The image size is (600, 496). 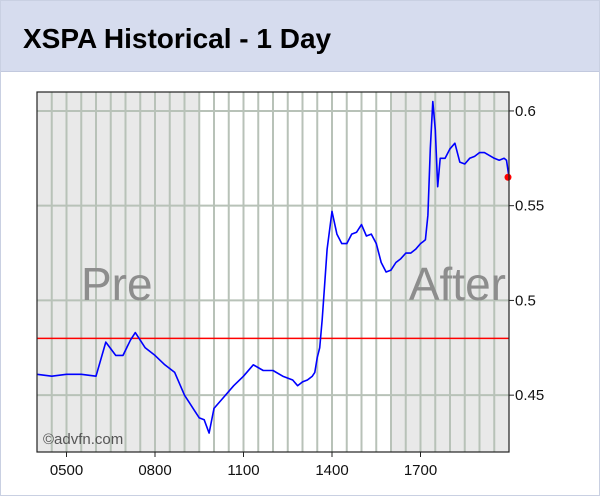 What do you see at coordinates (331, 470) in the screenshot?
I see `x-tick-label: 1400` at bounding box center [331, 470].